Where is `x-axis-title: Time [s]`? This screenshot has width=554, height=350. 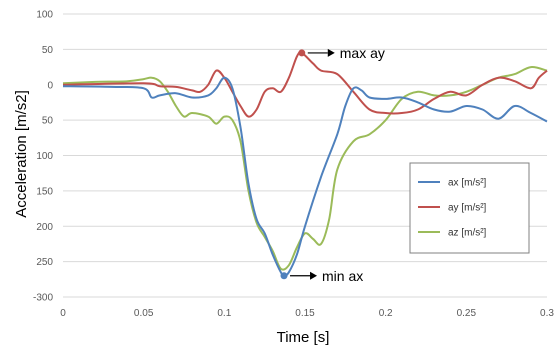
x-axis-title: Time [s] is located at coordinates (303, 337).